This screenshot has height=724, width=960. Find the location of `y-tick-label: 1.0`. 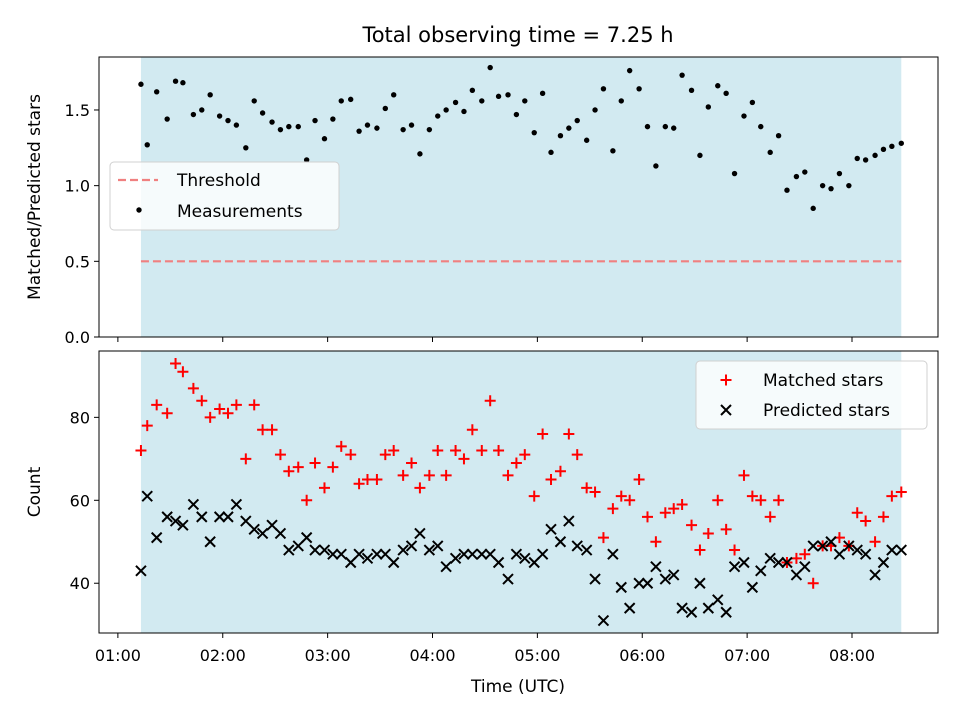

y-tick-label: 1.0 is located at coordinates (77, 186).